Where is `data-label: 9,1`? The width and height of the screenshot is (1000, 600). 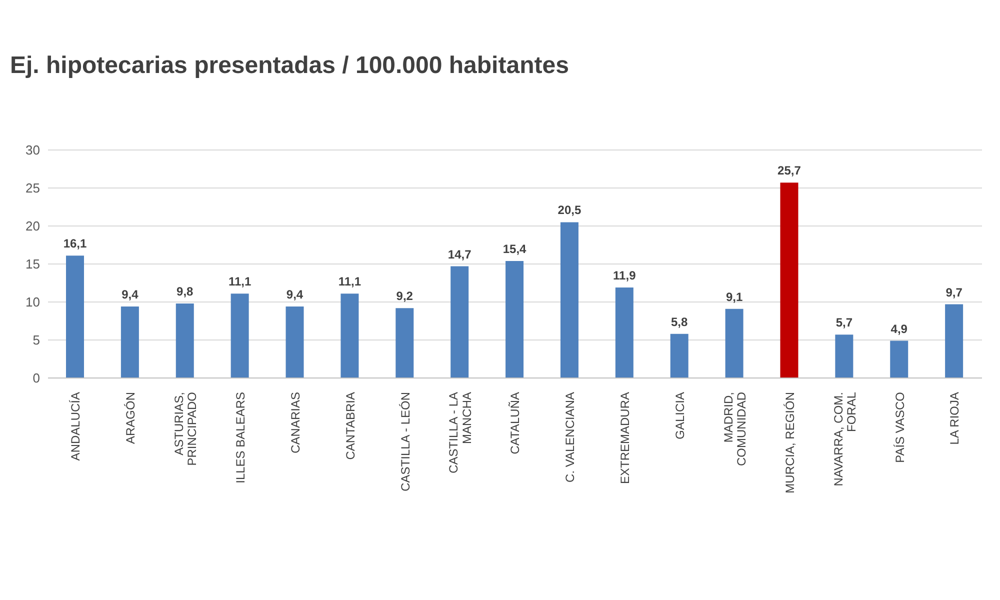 data-label: 9,1 is located at coordinates (734, 297).